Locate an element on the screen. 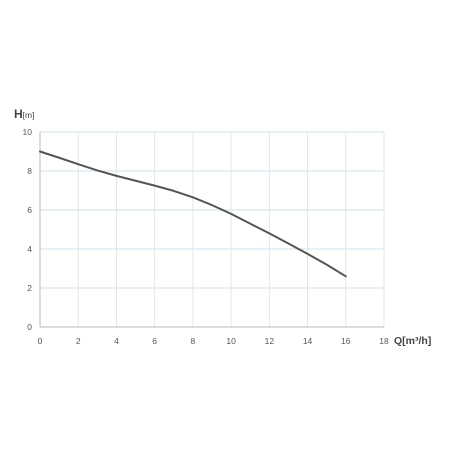  x-tick-label-4: 4 is located at coordinates (116, 341).